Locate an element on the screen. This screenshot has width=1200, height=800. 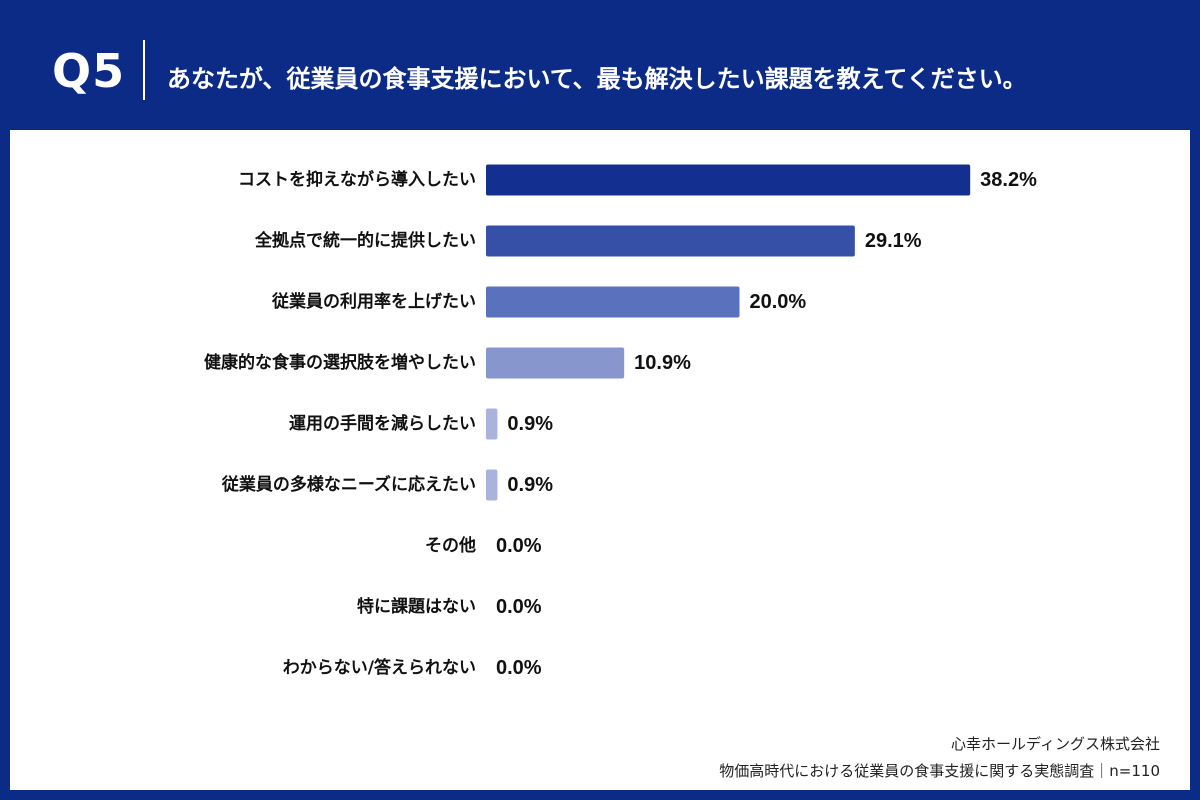
category-label: わからない/答えられない is located at coordinates (379, 667).